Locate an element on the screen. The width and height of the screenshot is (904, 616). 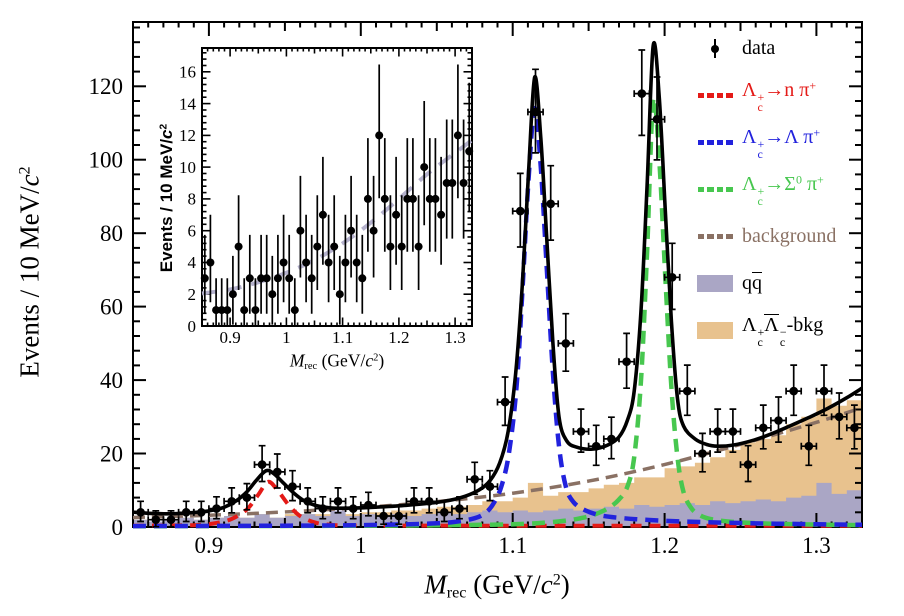
legend-label: Λ + c →Σ0 π+ is located at coordinates (783, 190).